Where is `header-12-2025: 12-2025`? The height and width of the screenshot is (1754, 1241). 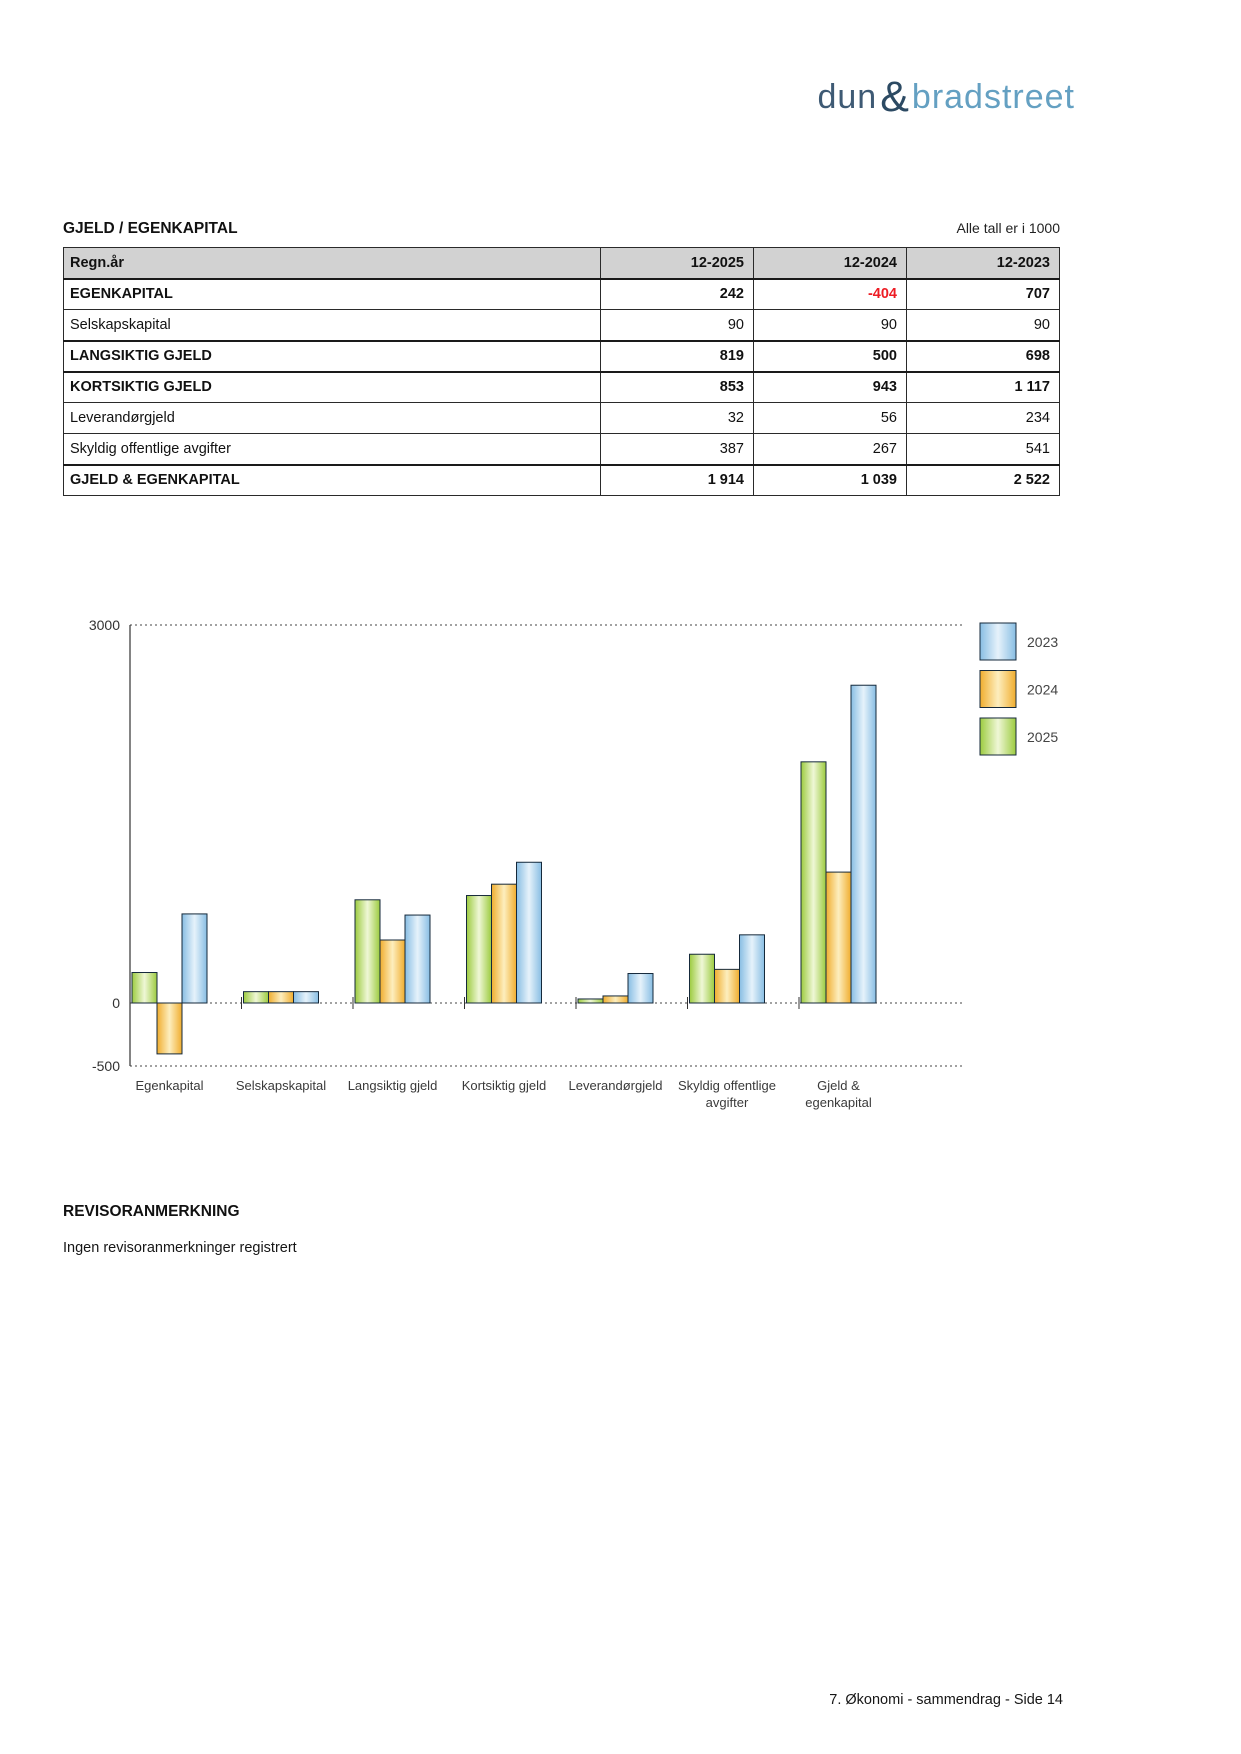 header-12-2025: 12-2025 is located at coordinates (677, 263).